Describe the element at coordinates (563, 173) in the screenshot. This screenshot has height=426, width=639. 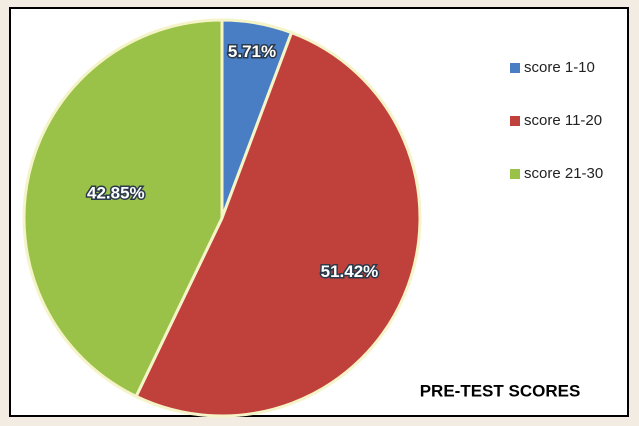
I see `legend-label: score 21-30` at that location.